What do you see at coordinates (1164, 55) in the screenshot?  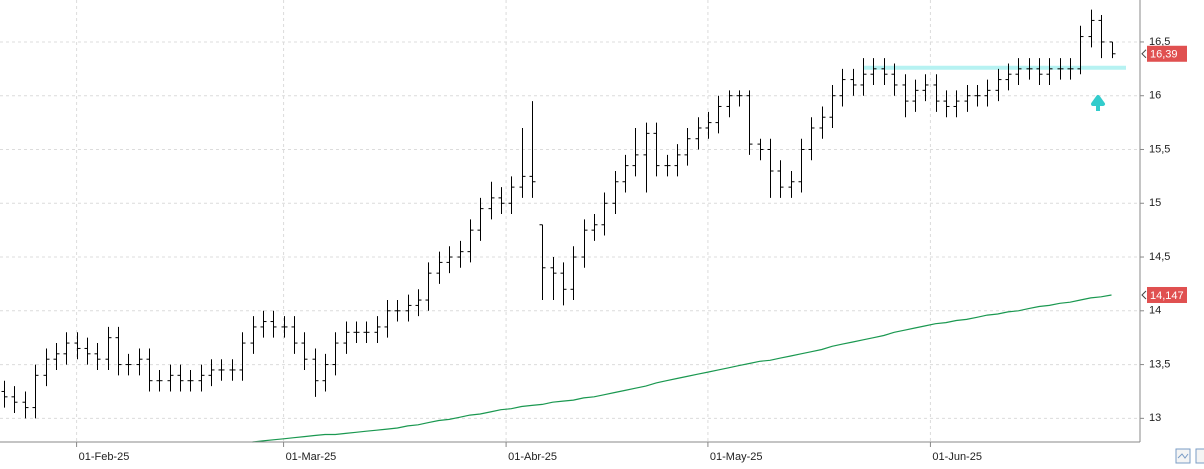 I see `price-label: 16,39` at bounding box center [1164, 55].